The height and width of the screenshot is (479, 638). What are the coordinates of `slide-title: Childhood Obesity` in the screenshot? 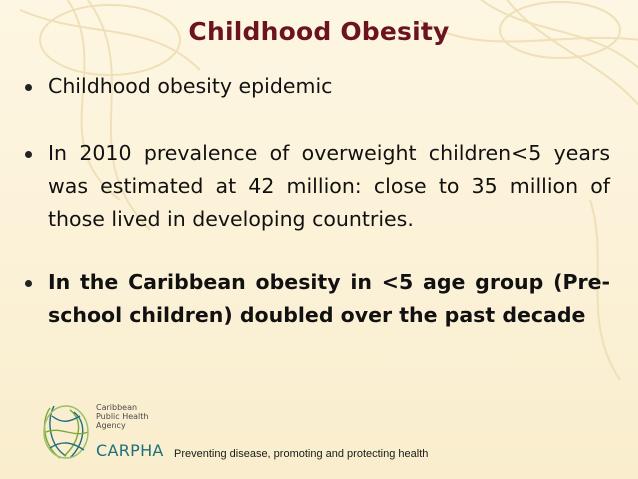 It's located at (319, 31).